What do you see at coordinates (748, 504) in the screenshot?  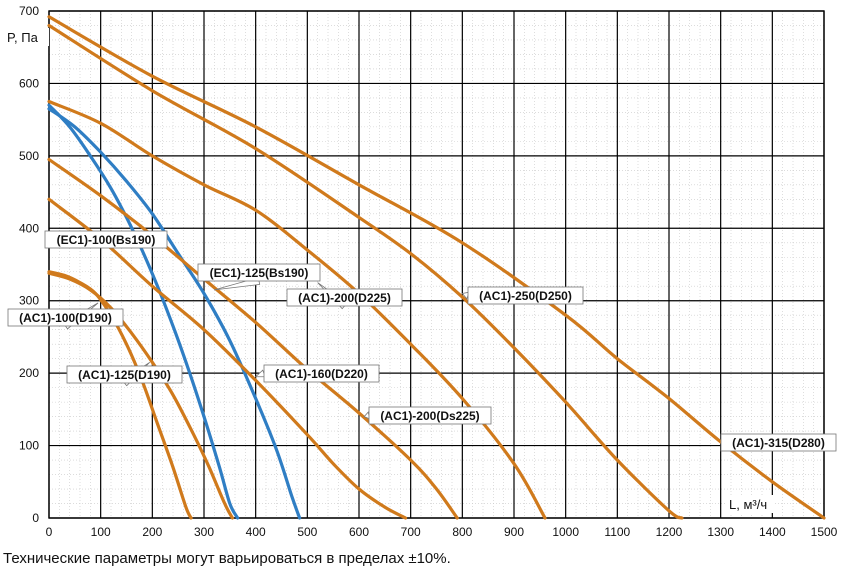 I see `x-axis-label: L, м³/ч` at bounding box center [748, 504].